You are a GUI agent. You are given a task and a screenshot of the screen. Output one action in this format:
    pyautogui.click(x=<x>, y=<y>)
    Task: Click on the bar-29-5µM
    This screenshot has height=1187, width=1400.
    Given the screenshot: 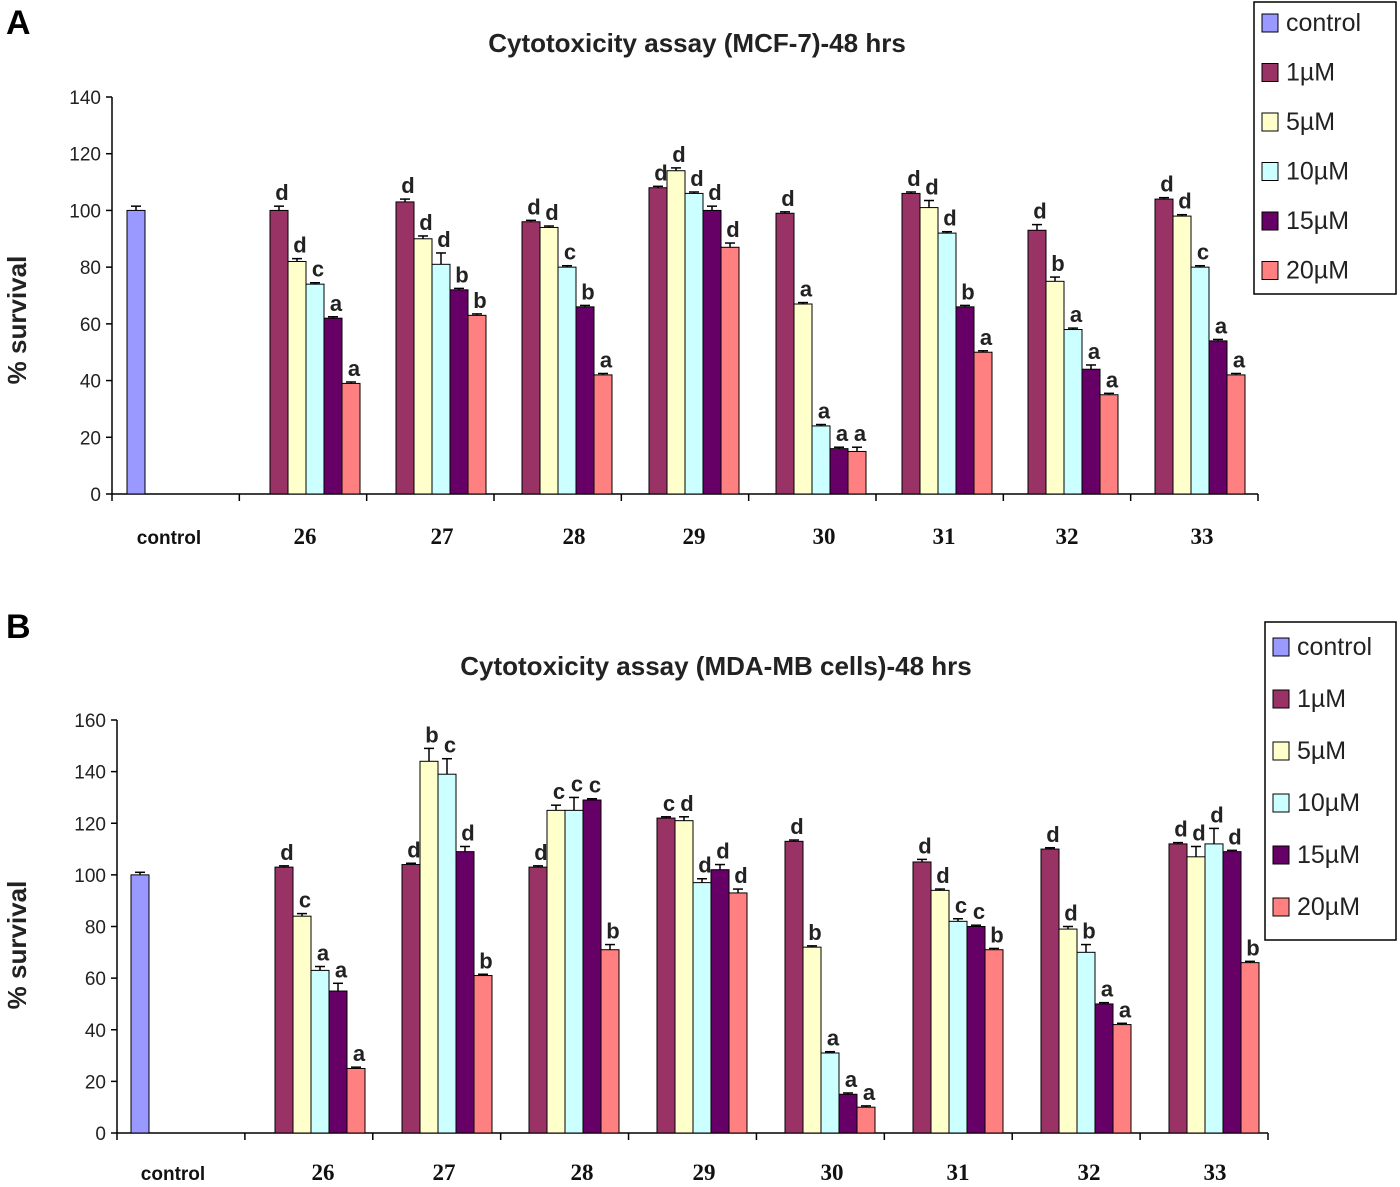 What is the action you would take?
    pyautogui.click(x=676, y=332)
    